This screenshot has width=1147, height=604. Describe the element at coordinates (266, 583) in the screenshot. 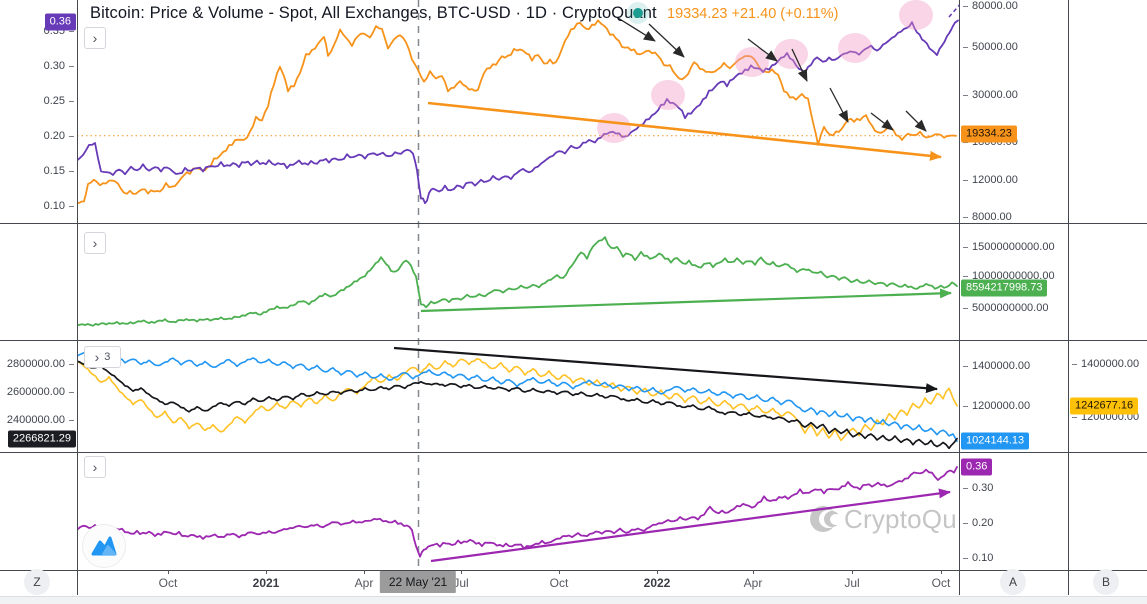

I see `time-axis-label: 2021` at that location.